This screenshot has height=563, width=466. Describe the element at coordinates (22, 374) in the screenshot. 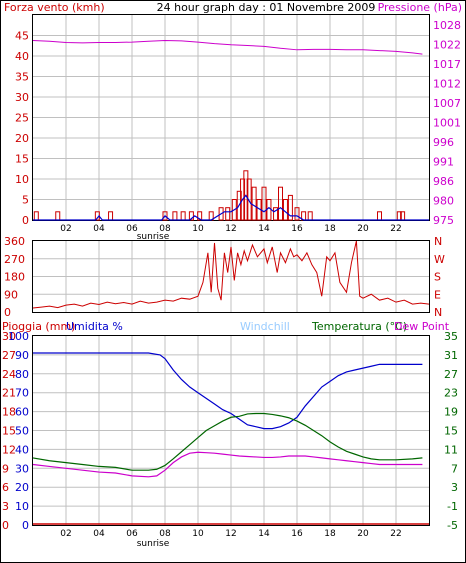

I see `humidity-tick-label: 80` at that location.